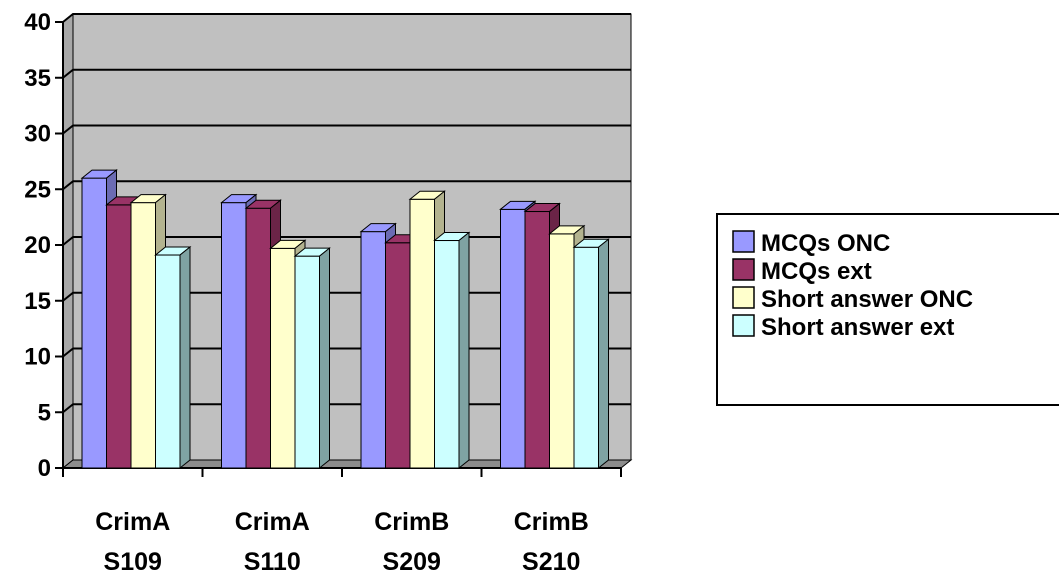  What do you see at coordinates (867, 299) in the screenshot?
I see `legend-label: Short answer ONC` at bounding box center [867, 299].